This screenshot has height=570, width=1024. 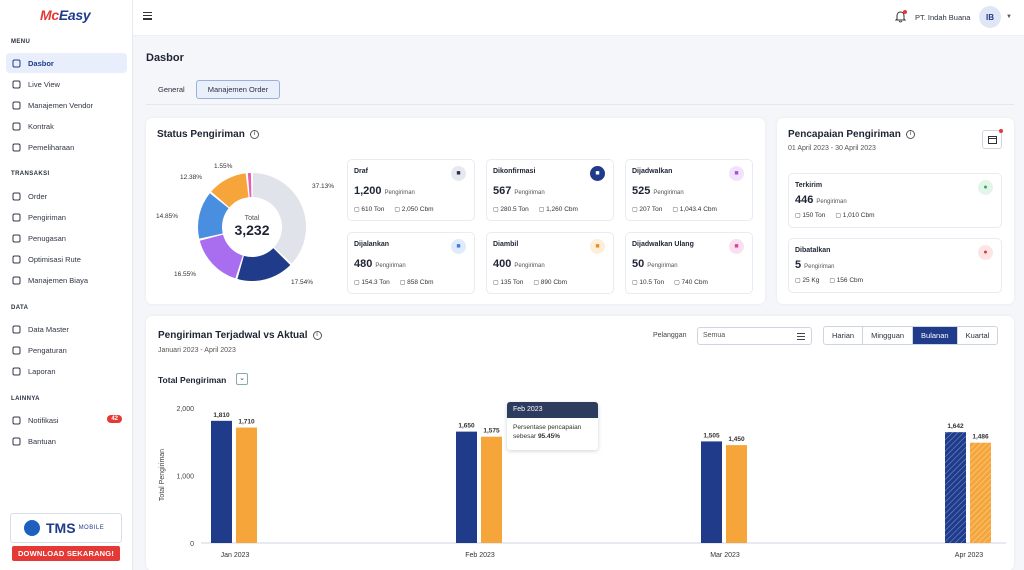 I want to click on sidebar-item-notifikasi: Notifikasi 42, so click(x=66, y=420).